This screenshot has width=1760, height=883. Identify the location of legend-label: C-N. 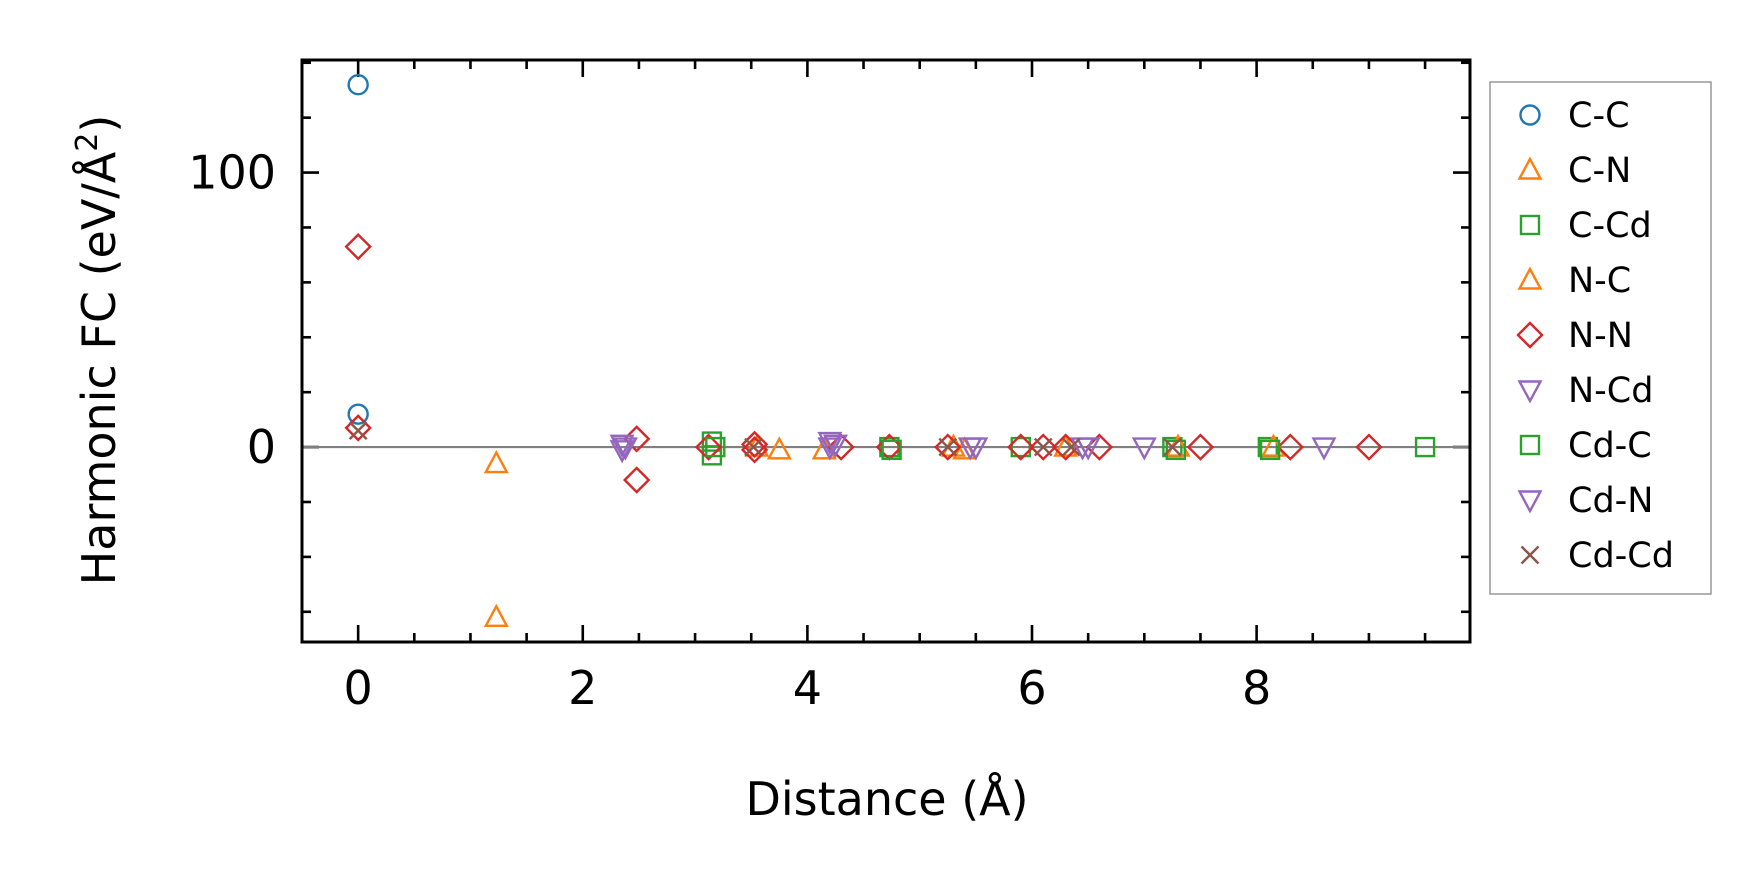
(1599, 171).